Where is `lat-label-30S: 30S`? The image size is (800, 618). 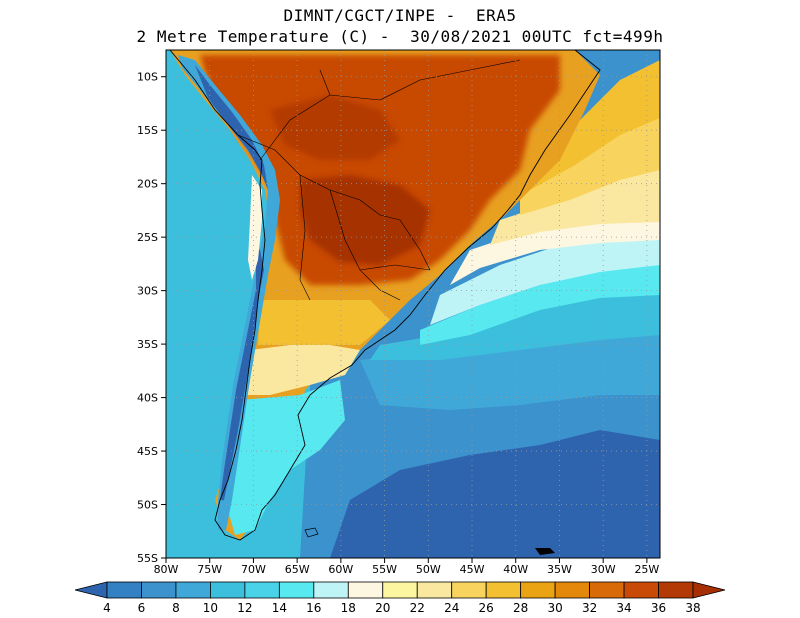
lat-label-30S: 30S is located at coordinates (147, 291).